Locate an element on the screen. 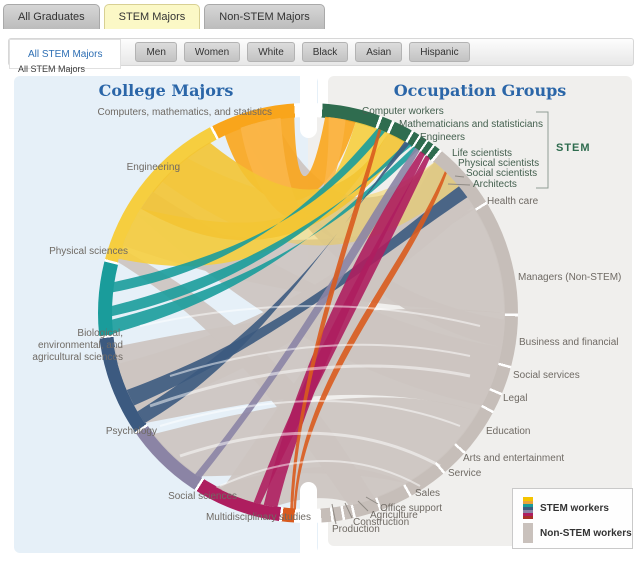 The image size is (640, 561). occupation-label-social-scientists: Social scientists is located at coordinates (502, 173).